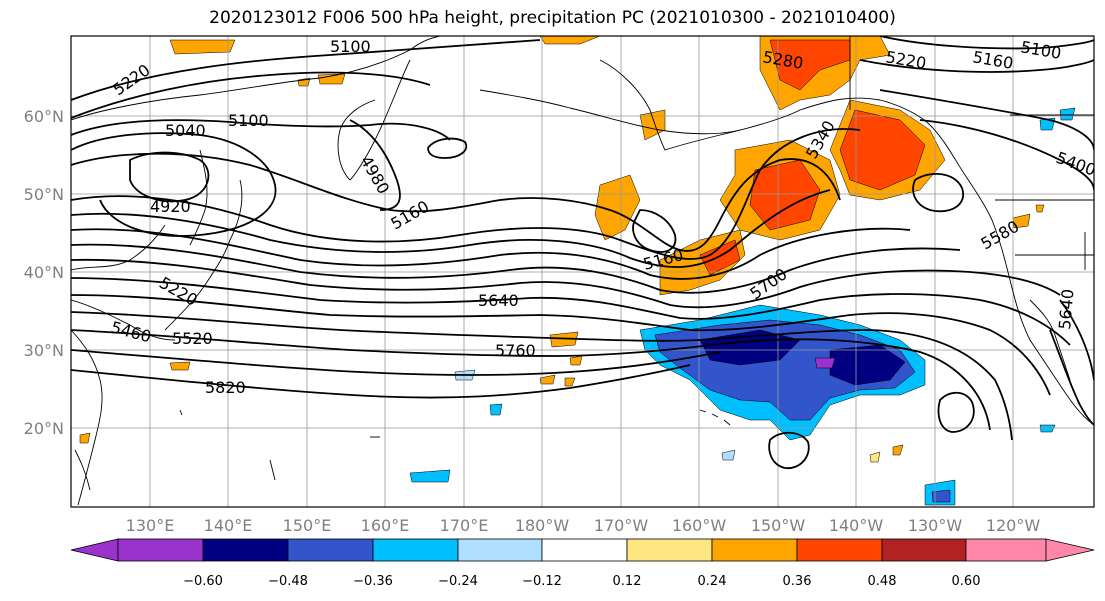  Describe the element at coordinates (621, 525) in the screenshot. I see `lon-label: 170°W` at that location.